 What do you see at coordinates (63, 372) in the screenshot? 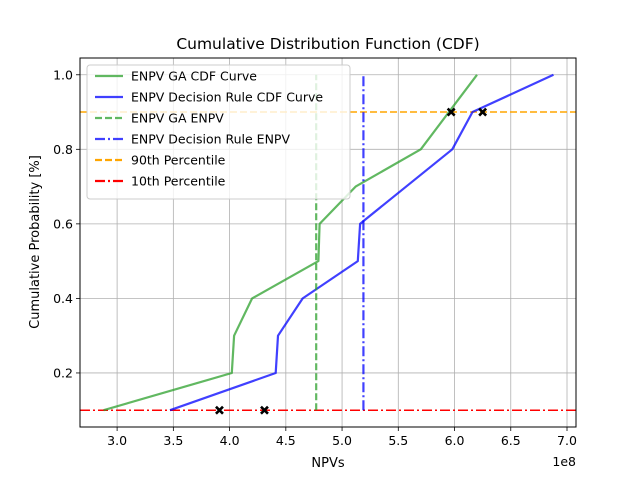
I see `y-tick-label: 0.2` at bounding box center [63, 372].